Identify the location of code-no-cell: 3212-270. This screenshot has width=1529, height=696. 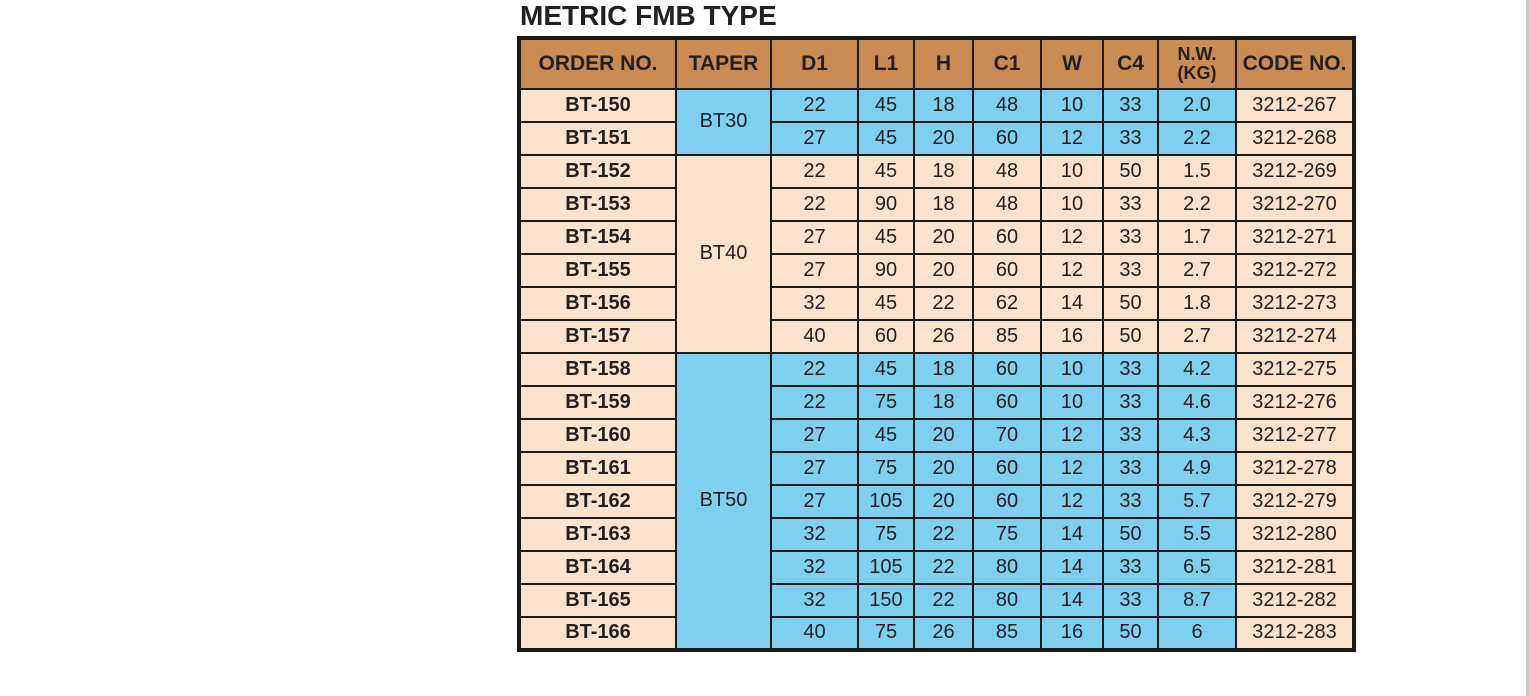
(1295, 204).